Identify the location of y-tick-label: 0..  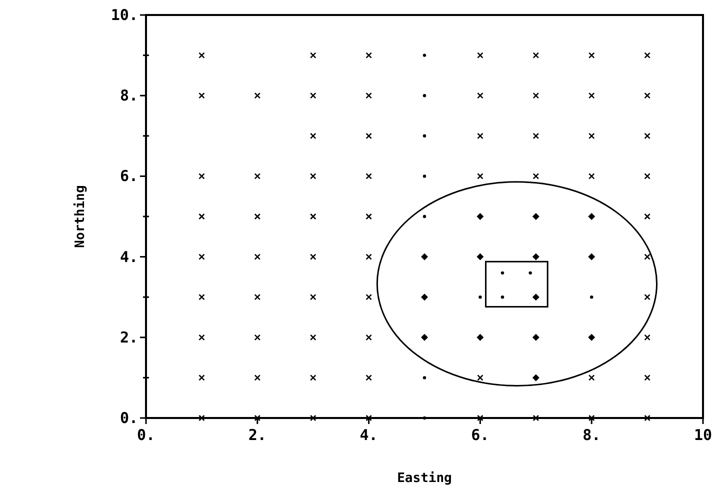
(129, 418).